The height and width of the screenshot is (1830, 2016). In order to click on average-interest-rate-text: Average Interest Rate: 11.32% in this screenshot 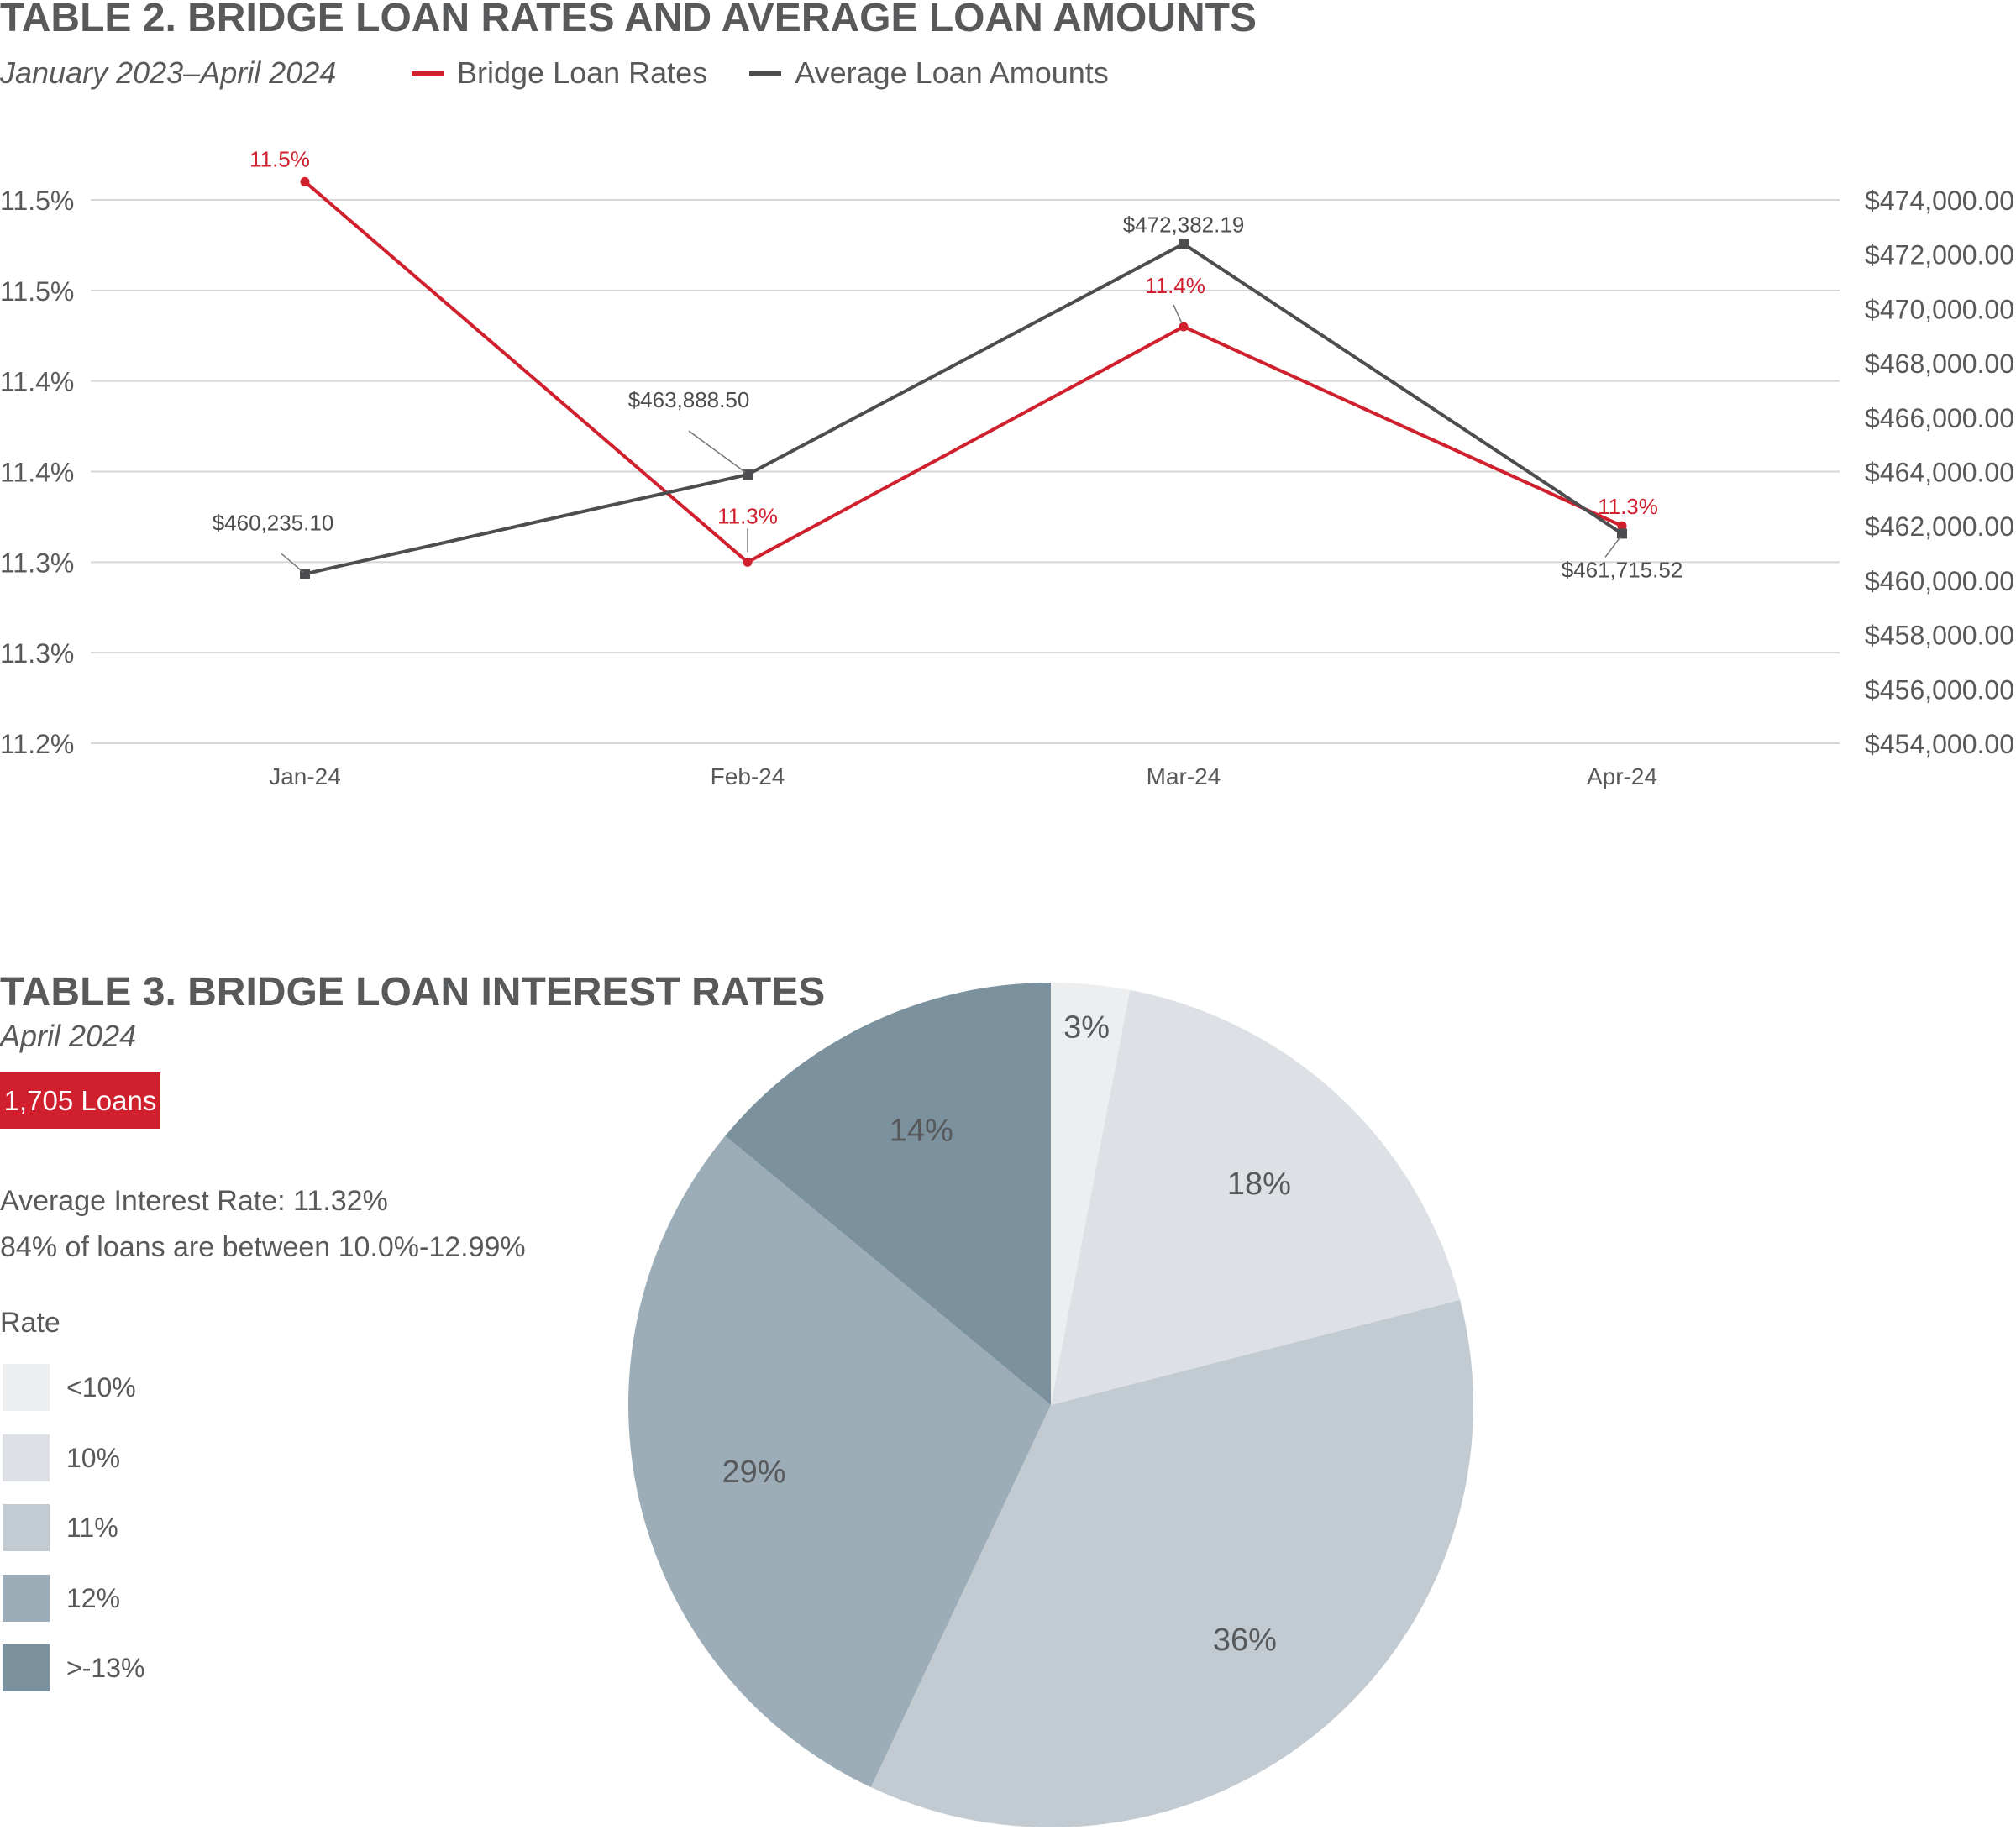, I will do `click(194, 1201)`.